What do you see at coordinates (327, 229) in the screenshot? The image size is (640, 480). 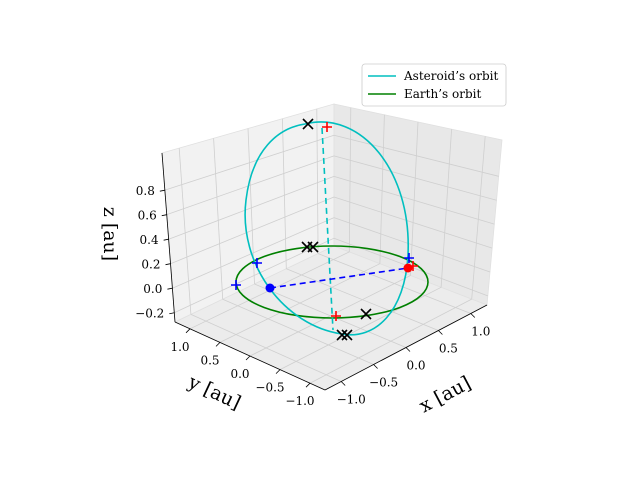 I see `asteroid-node-line` at bounding box center [327, 229].